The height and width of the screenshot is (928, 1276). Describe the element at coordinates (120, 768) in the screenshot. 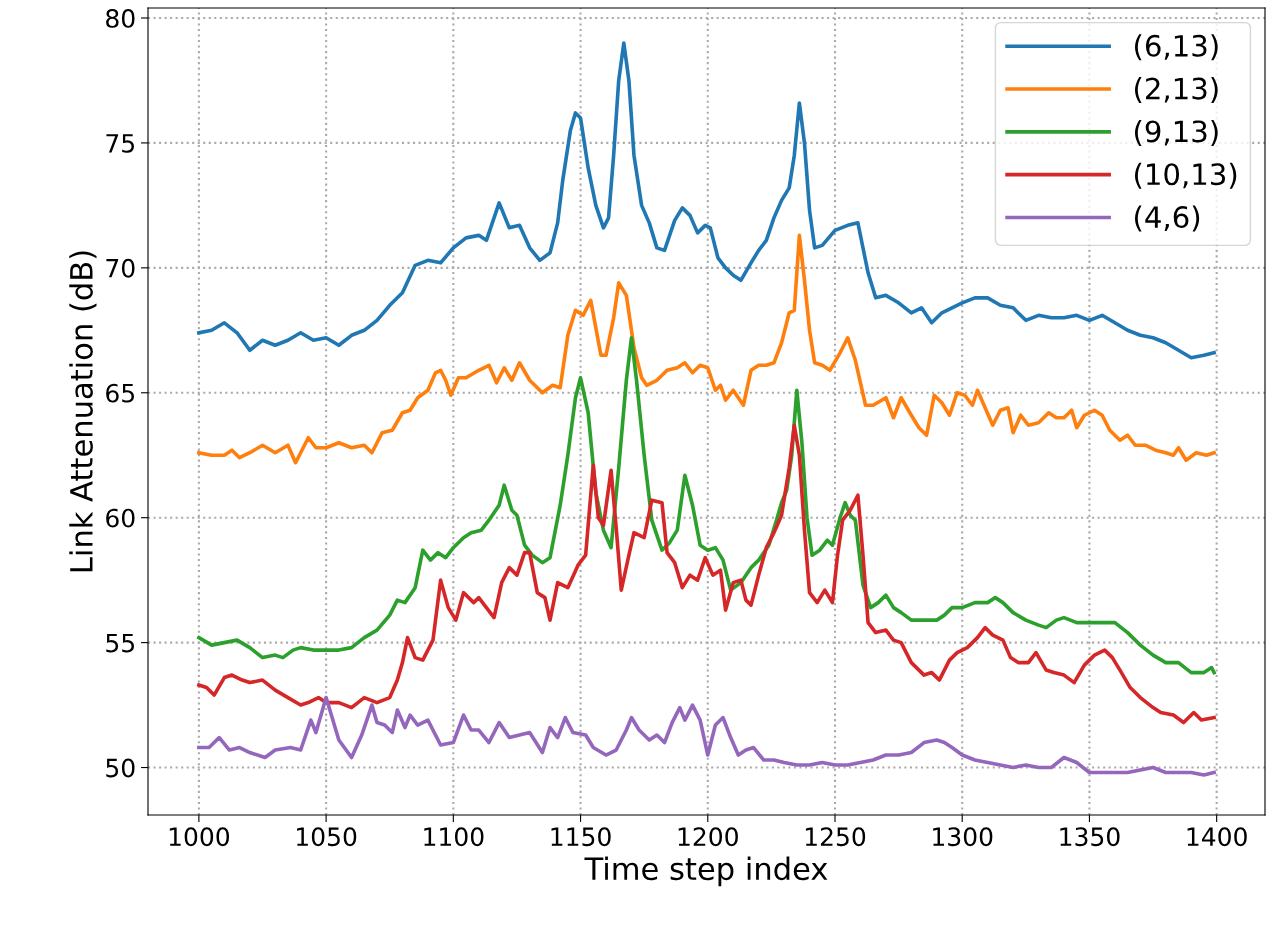

I see `y-tick-label: 50` at that location.